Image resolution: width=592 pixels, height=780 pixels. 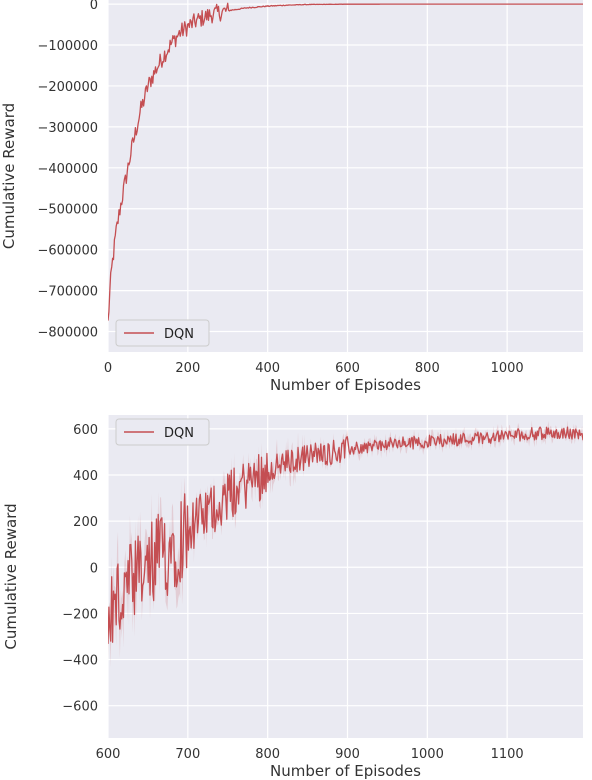 I want to click on y-tick-label: 600, so click(x=85, y=430).